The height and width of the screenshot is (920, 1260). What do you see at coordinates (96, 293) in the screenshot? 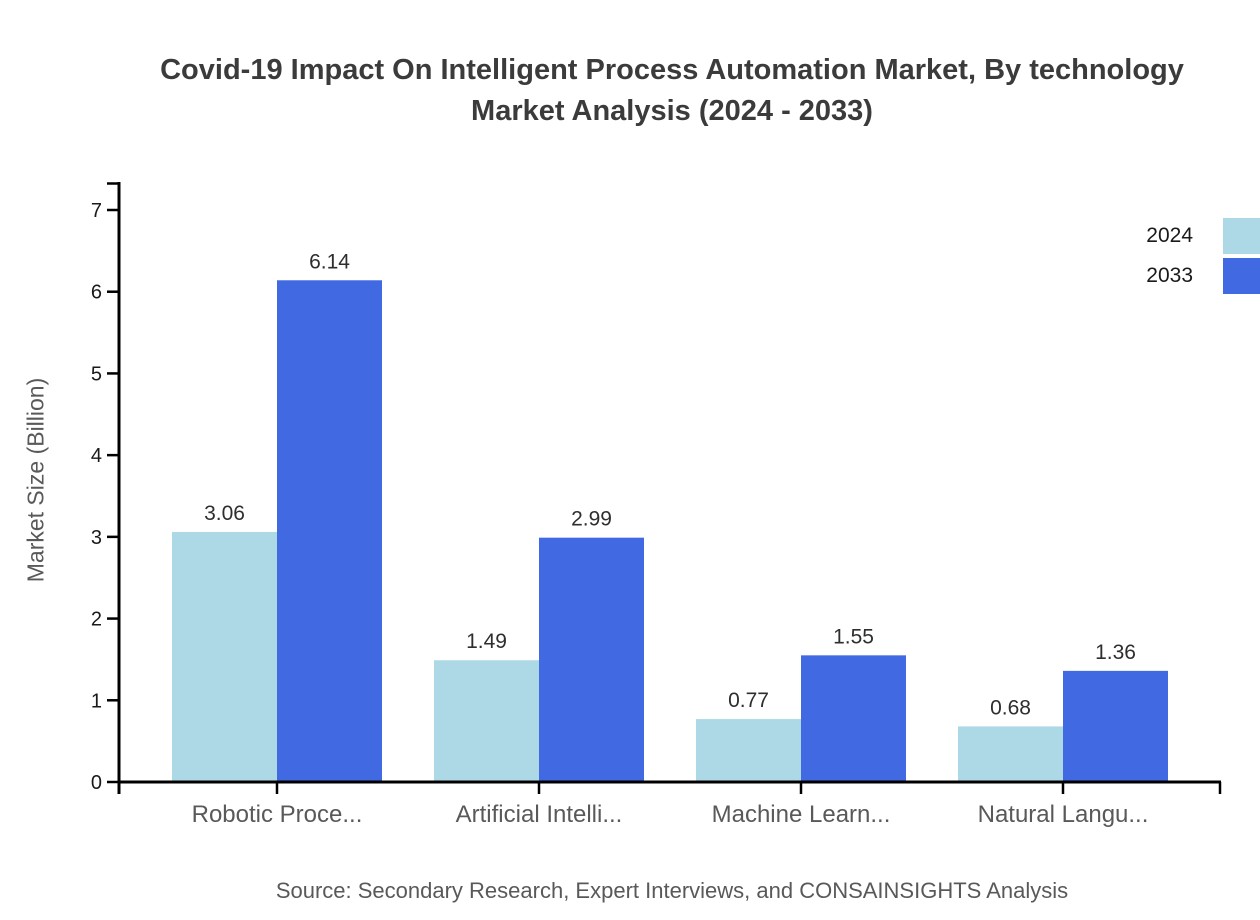
I see `y-tick-label: 6` at bounding box center [96, 293].